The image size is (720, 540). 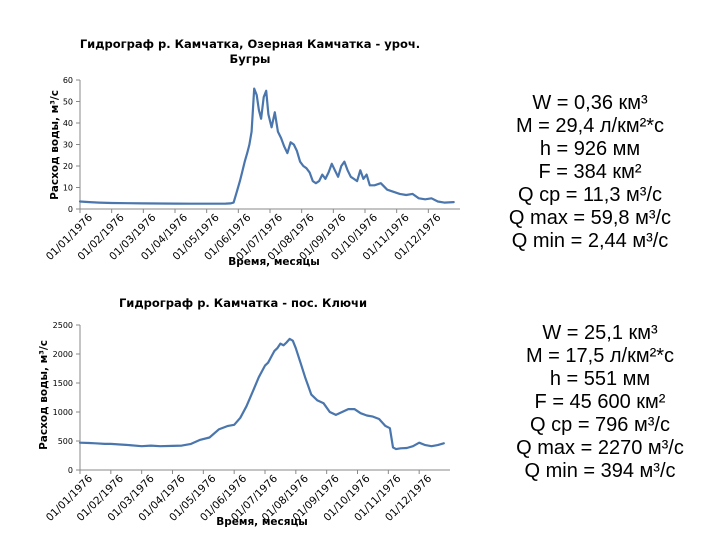 I want to click on stat-q-max: Q max = 2270 м³/с, so click(x=600, y=448).